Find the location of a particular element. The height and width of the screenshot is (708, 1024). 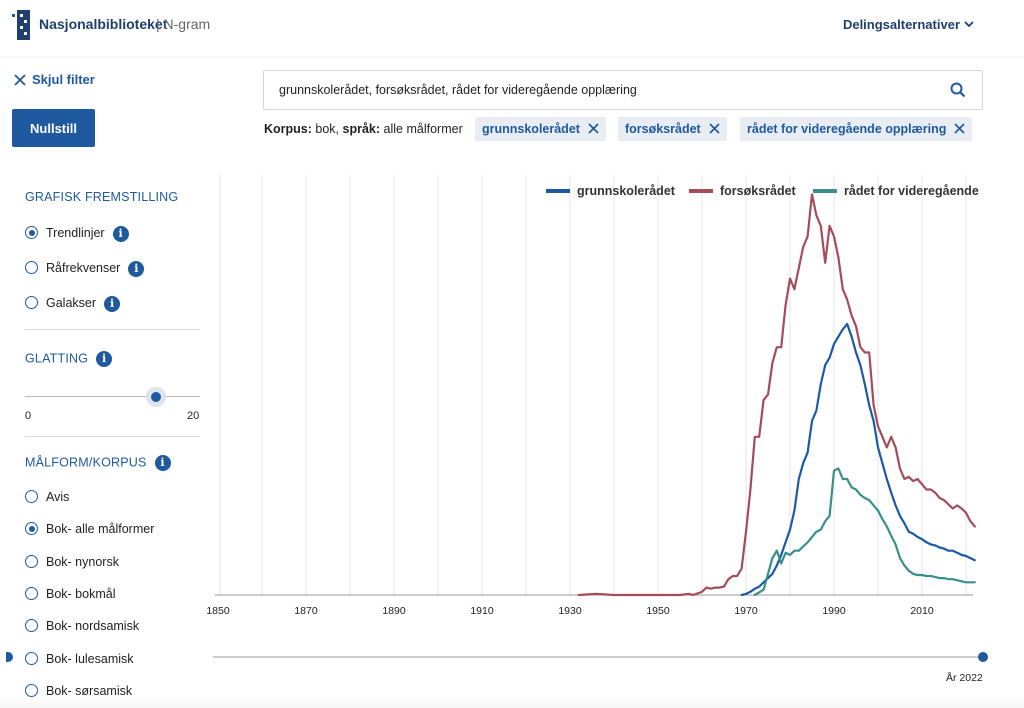

x-tick-label: 1910 is located at coordinates (482, 611).